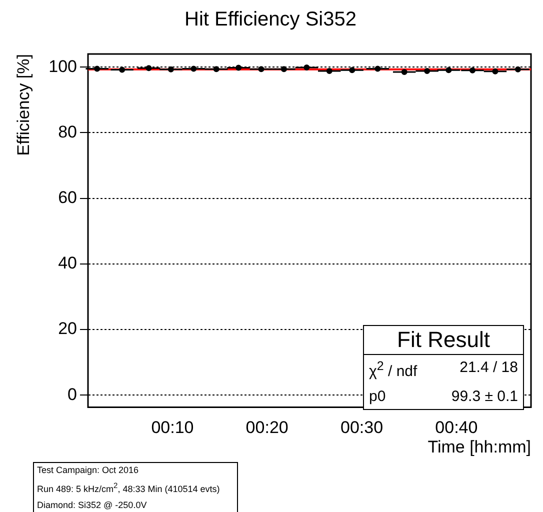 This screenshot has height=512, width=543. I want to click on y-tick-label: 0, so click(72, 394).